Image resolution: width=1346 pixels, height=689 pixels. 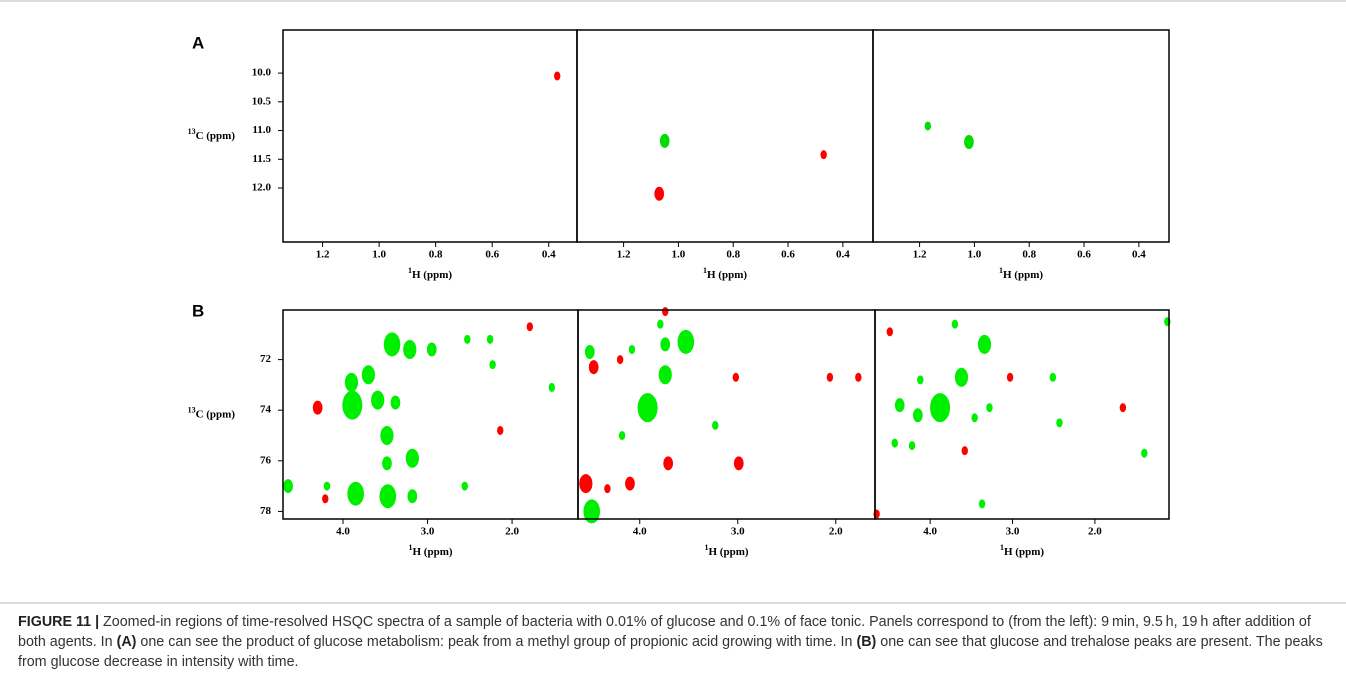 What do you see at coordinates (59, 622) in the screenshot?
I see `caption-label: FIGURE 11 |` at bounding box center [59, 622].